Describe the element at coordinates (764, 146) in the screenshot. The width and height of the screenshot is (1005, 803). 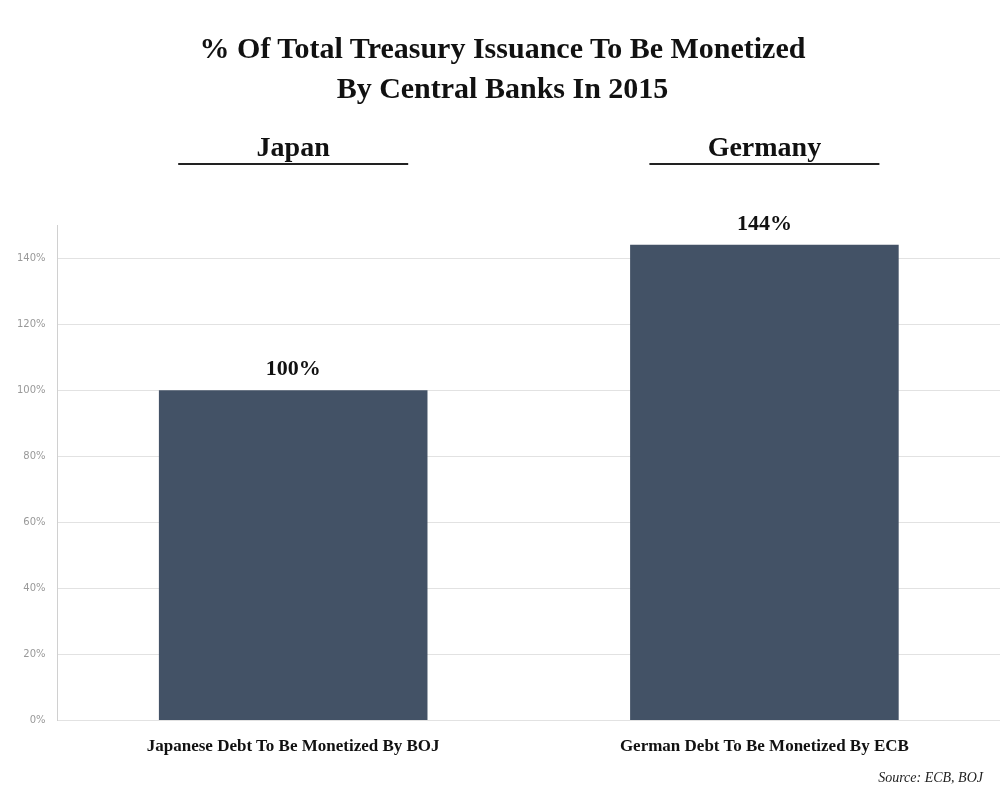
I see `text: Germany` at that location.